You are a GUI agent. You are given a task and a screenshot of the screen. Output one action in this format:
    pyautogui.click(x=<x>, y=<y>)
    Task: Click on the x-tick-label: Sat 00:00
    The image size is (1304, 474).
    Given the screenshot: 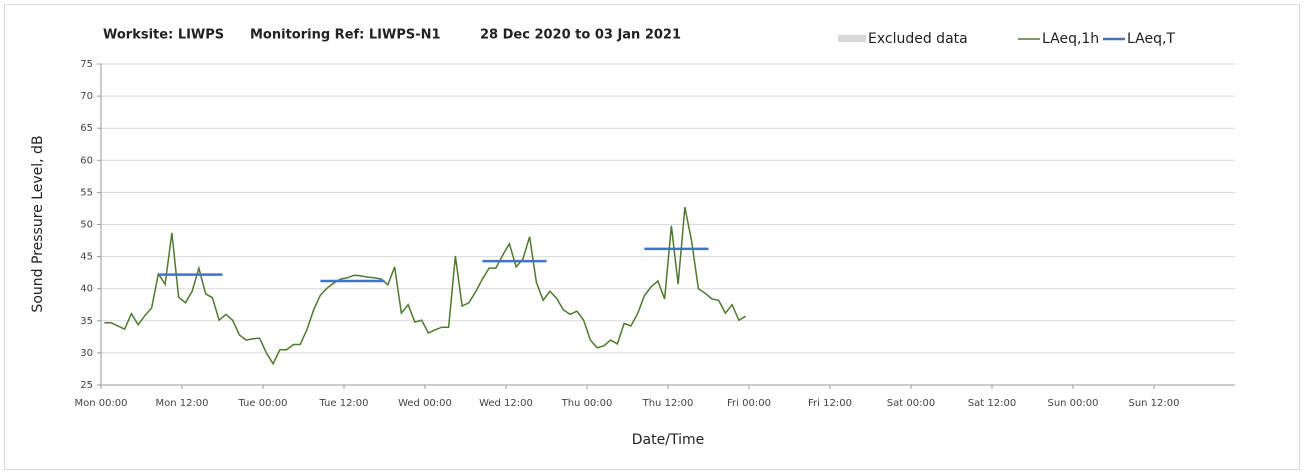 What is the action you would take?
    pyautogui.click(x=911, y=403)
    